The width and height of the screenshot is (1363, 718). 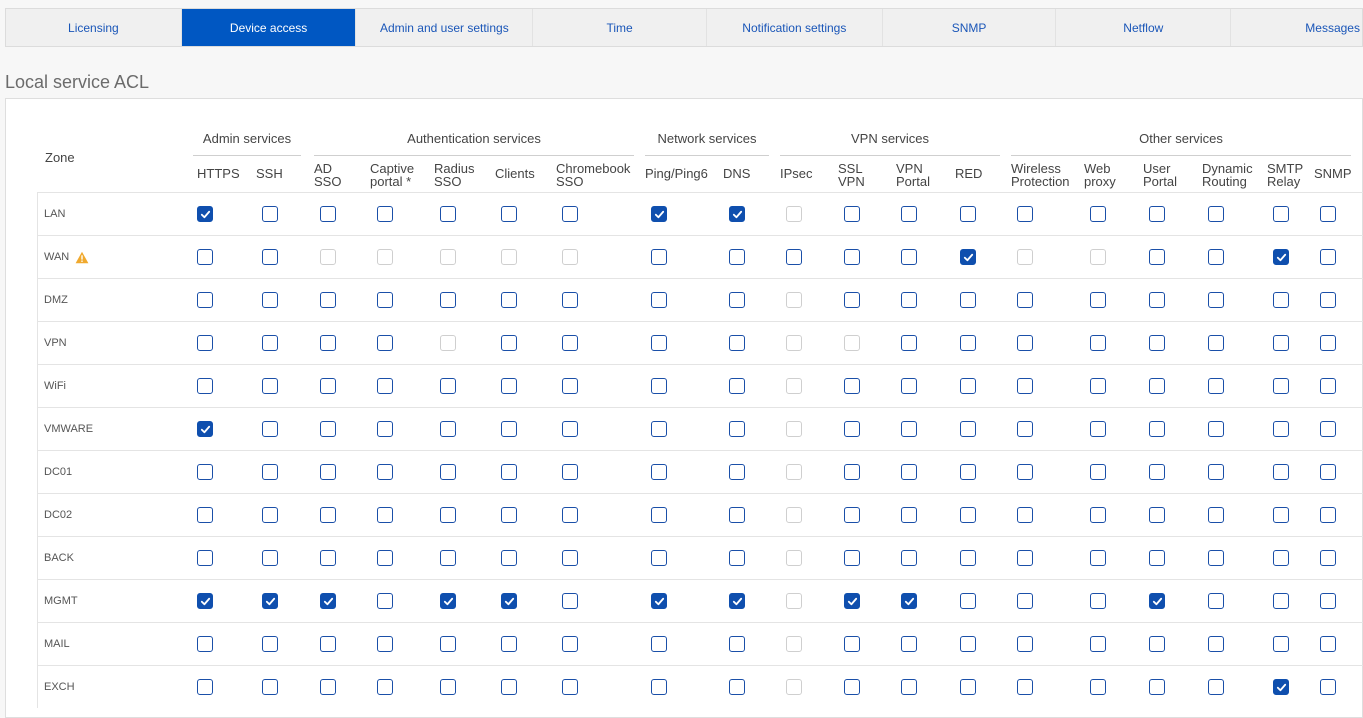 What do you see at coordinates (570, 515) in the screenshot?
I see `checkbox-dc02-chromebook-sso` at bounding box center [570, 515].